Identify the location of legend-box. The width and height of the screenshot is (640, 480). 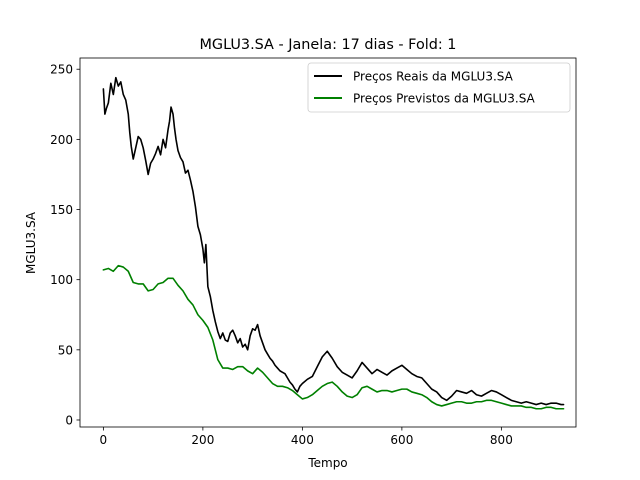
(439, 87).